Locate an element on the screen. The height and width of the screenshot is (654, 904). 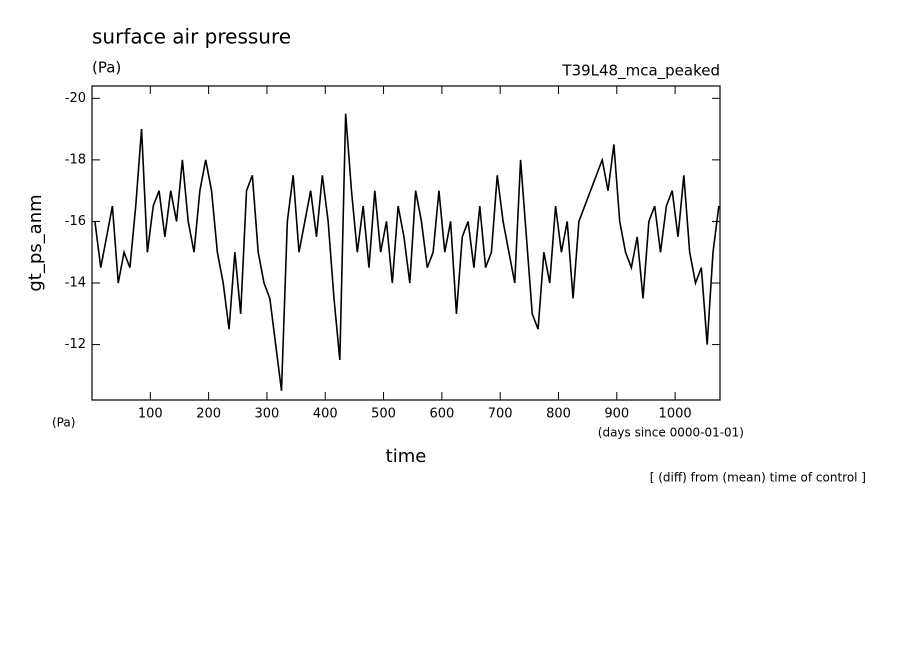
x-tick-label: 1000 is located at coordinates (675, 414).